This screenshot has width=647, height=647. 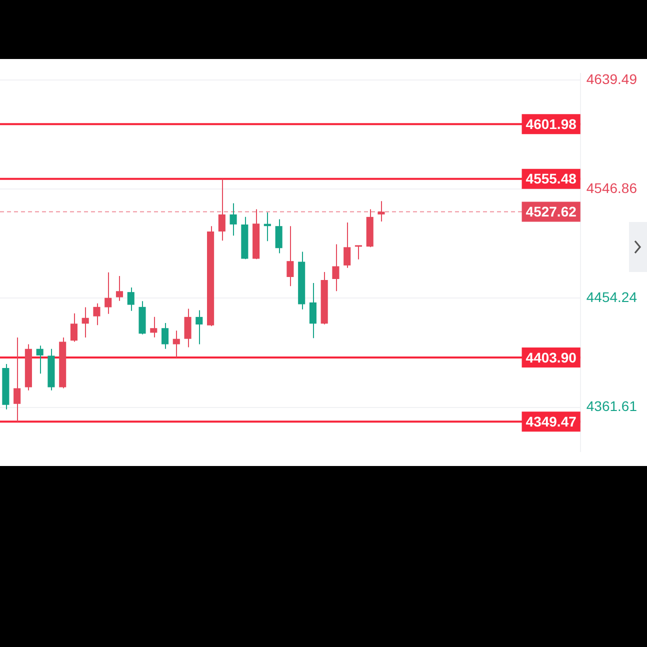 I want to click on y-tick-label: 4454.24, so click(x=612, y=297).